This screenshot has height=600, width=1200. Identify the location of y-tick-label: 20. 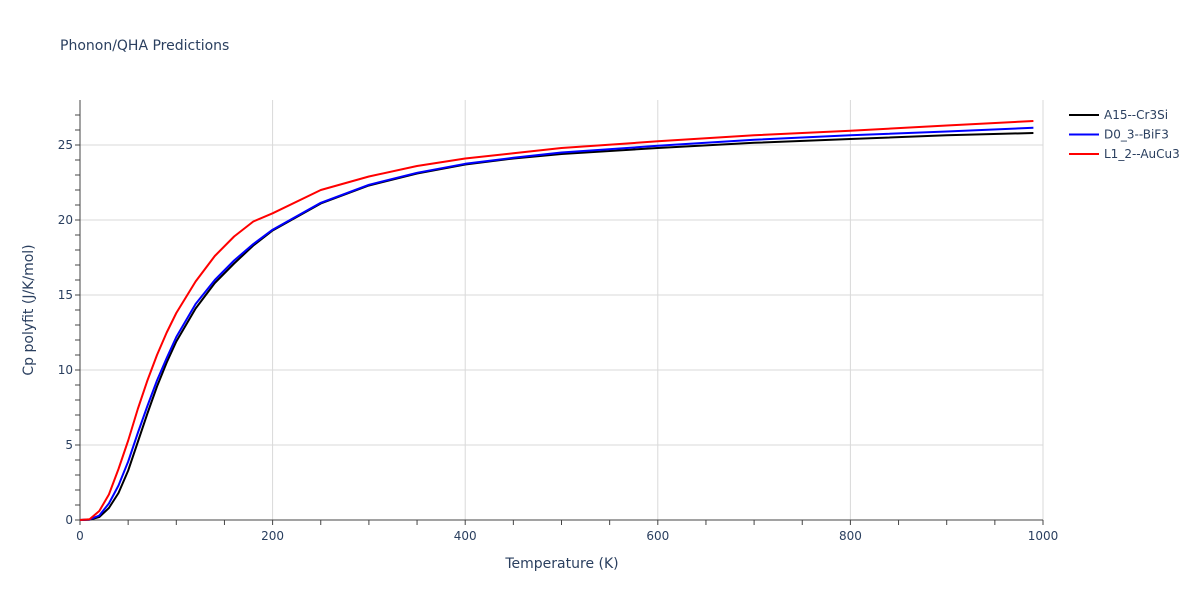
(65, 220).